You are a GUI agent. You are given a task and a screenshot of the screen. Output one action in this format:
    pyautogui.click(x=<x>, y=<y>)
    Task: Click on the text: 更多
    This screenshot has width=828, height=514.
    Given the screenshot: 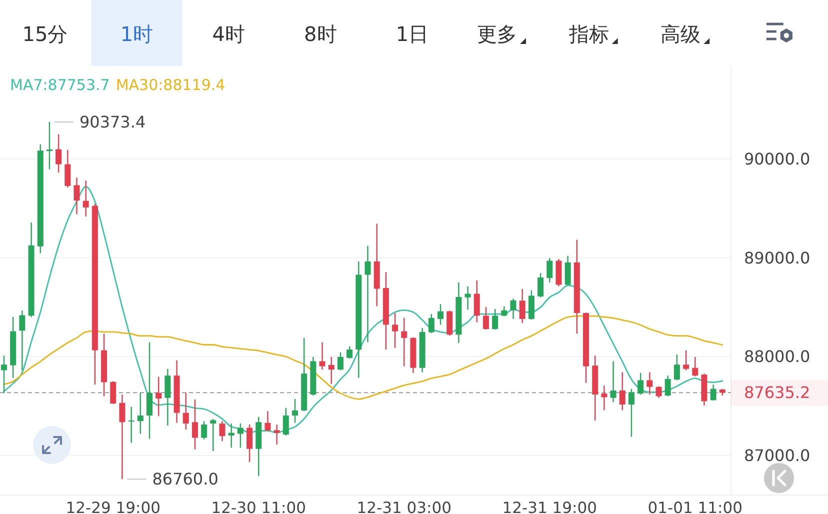 What is the action you would take?
    pyautogui.click(x=497, y=34)
    